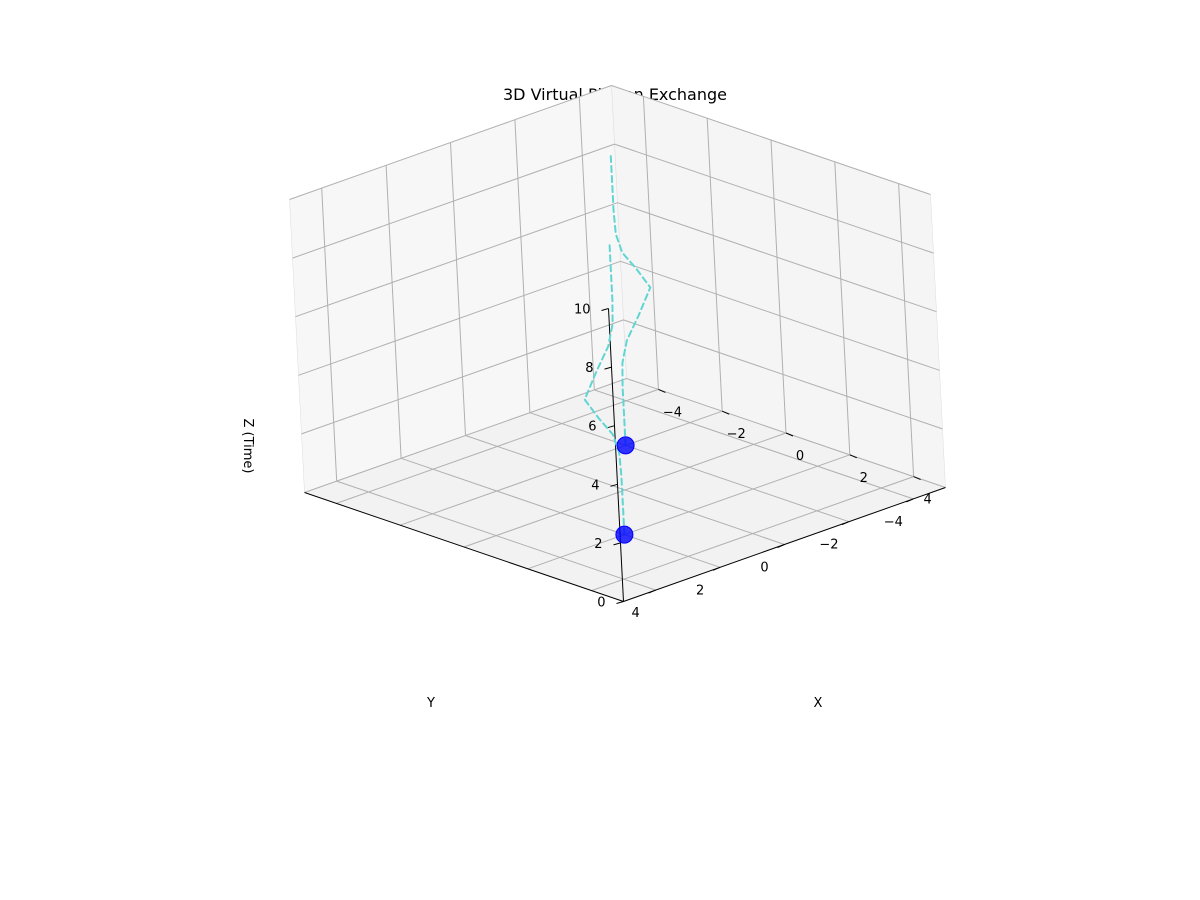  I want to click on y-tick-label: 2, so click(700, 590).